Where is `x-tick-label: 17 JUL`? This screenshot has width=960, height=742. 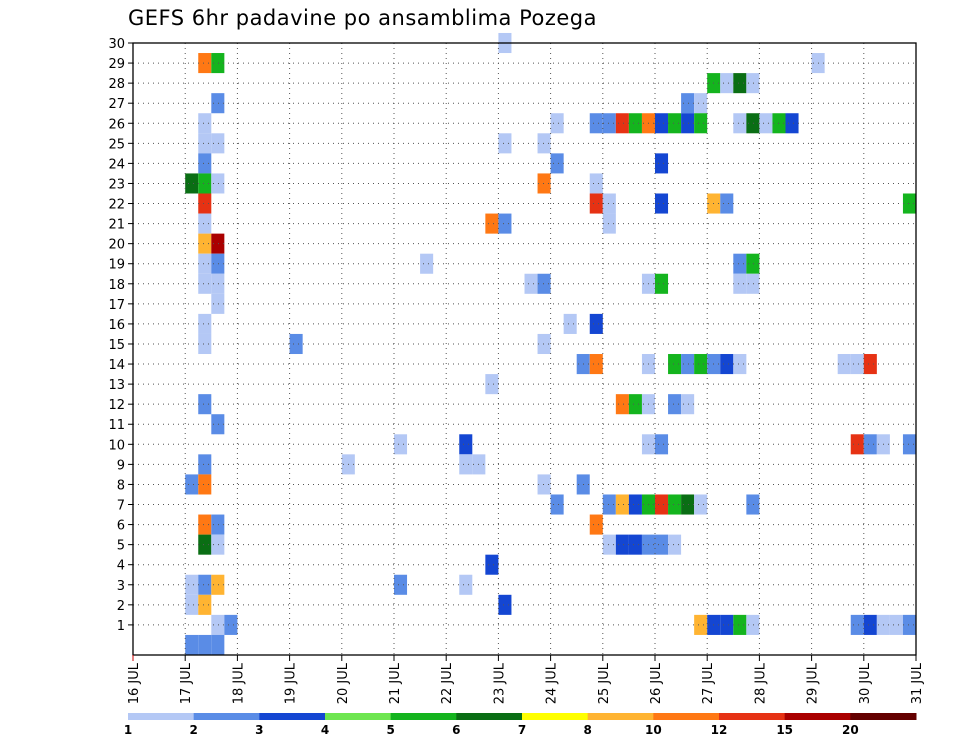
x-tick-label: 17 JUL is located at coordinates (186, 683).